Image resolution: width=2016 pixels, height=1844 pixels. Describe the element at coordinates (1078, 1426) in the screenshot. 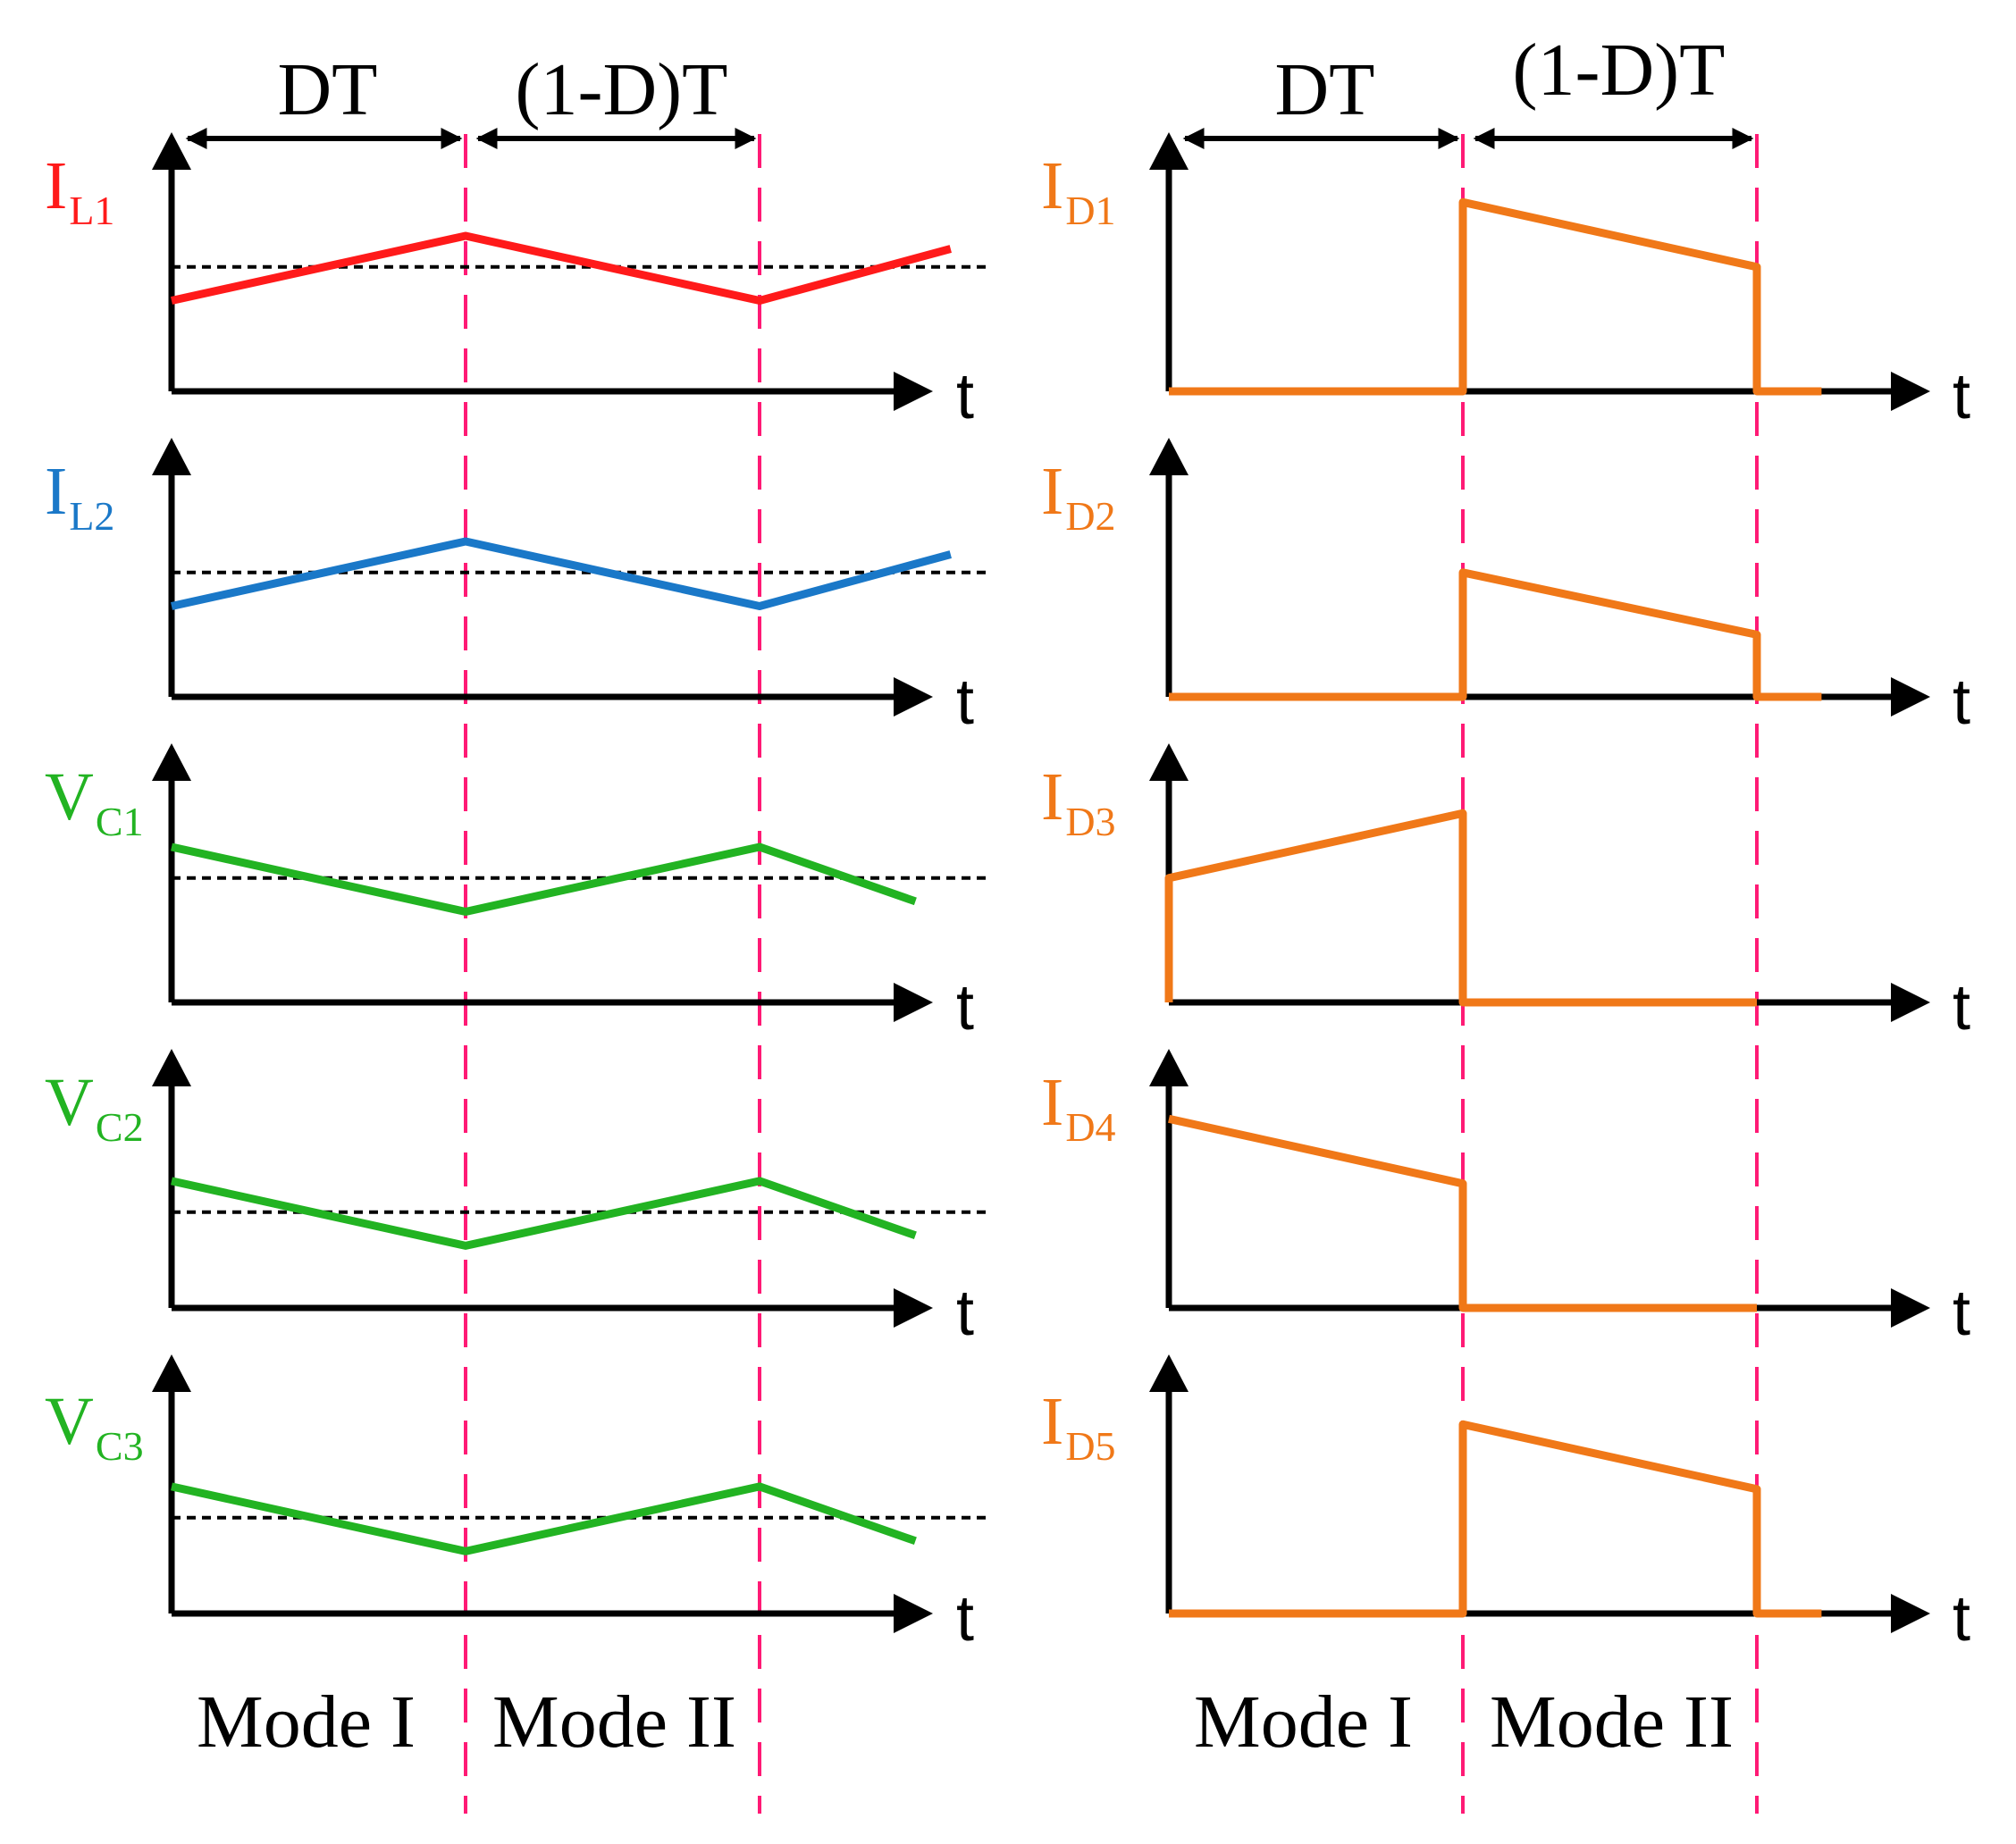

I see `waveform-label: ID5` at that location.